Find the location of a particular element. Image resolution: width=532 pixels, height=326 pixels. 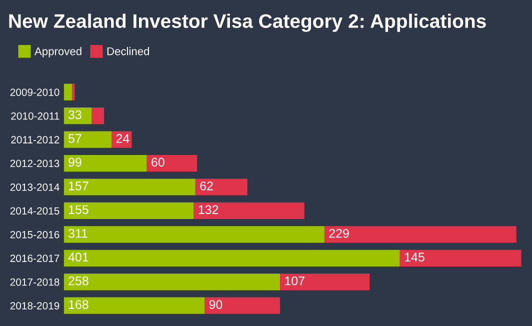

data-label: 90 is located at coordinates (215, 304).